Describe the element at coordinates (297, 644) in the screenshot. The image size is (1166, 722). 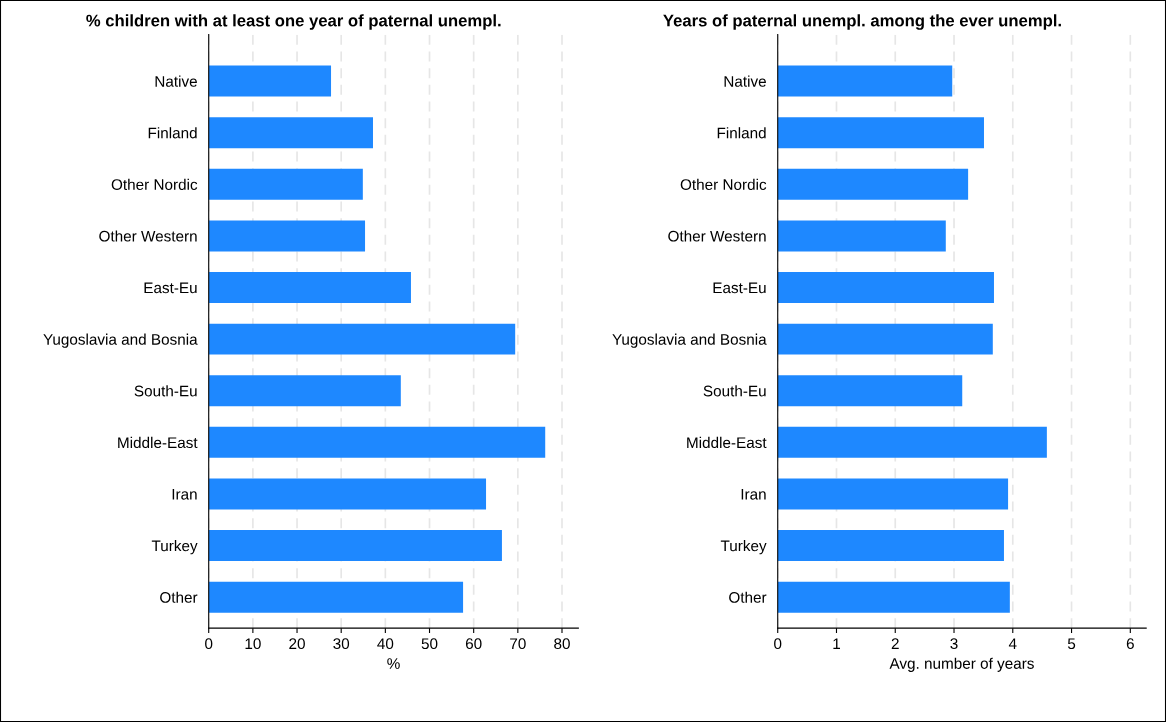
I see `x-tick-label: 20` at that location.